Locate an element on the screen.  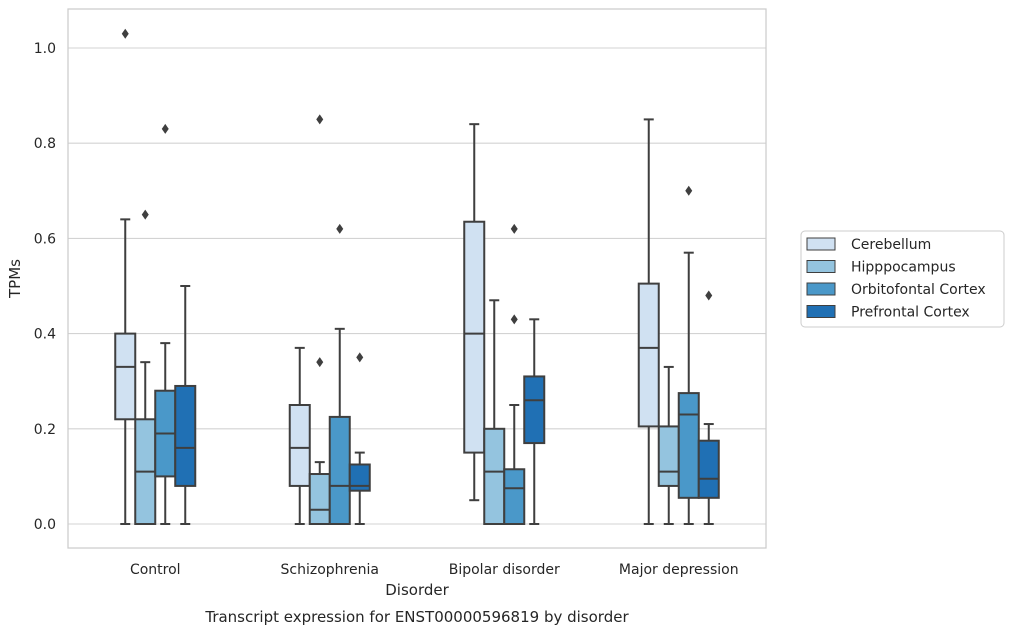
legend-frame is located at coordinates (902, 279).